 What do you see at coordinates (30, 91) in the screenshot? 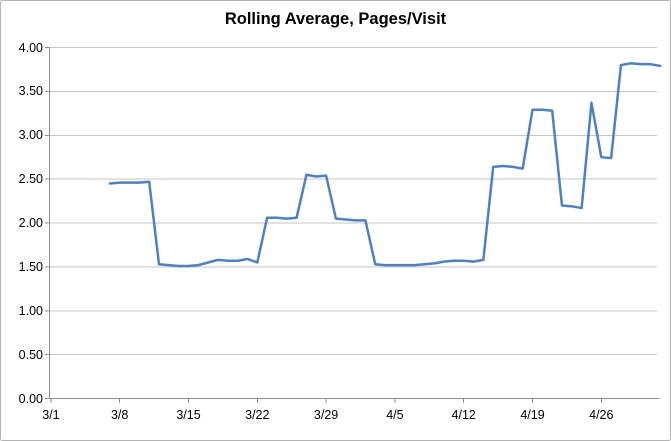
I see `y-axis-label: 3.50` at bounding box center [30, 91].